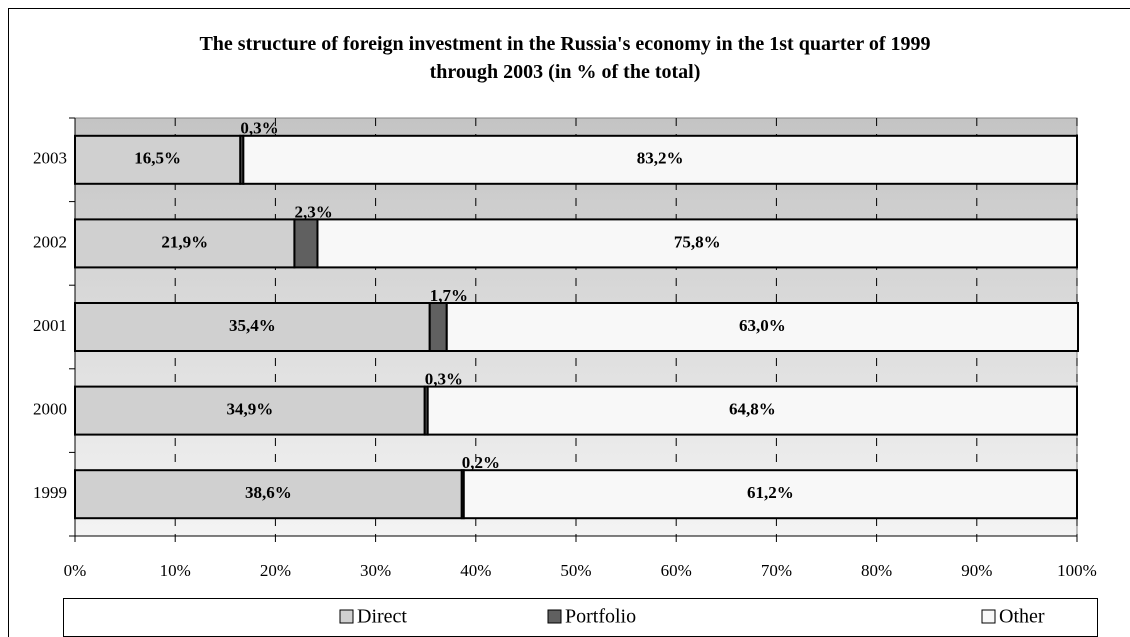  I want to click on data-label: 63,0%, so click(762, 325).